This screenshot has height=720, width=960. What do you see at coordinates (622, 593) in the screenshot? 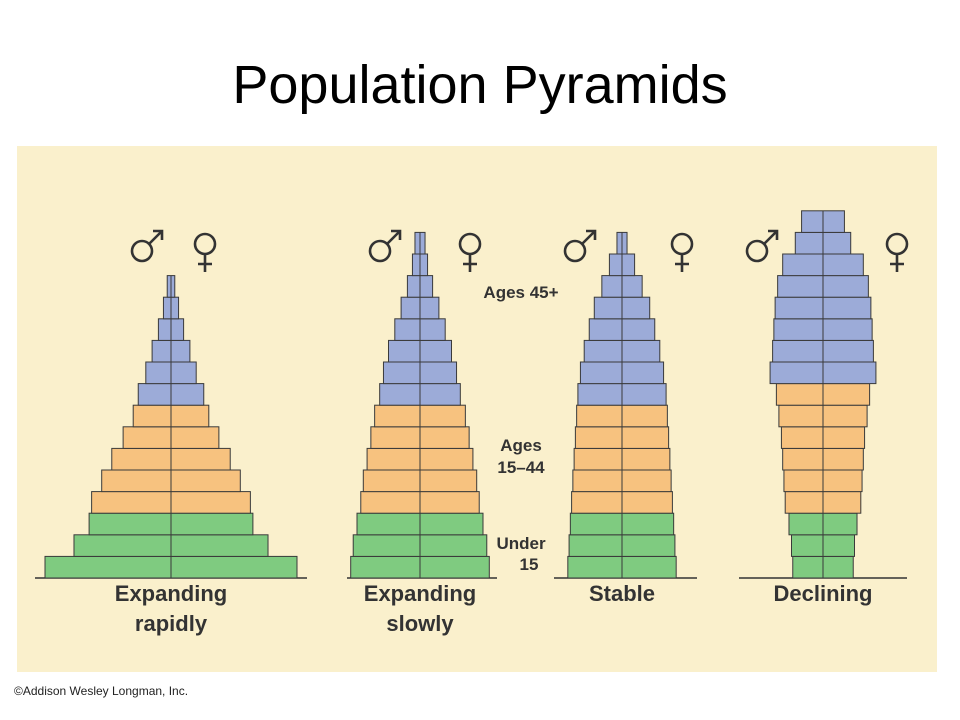
I see `pyramid-type-label: Stable` at bounding box center [622, 593].